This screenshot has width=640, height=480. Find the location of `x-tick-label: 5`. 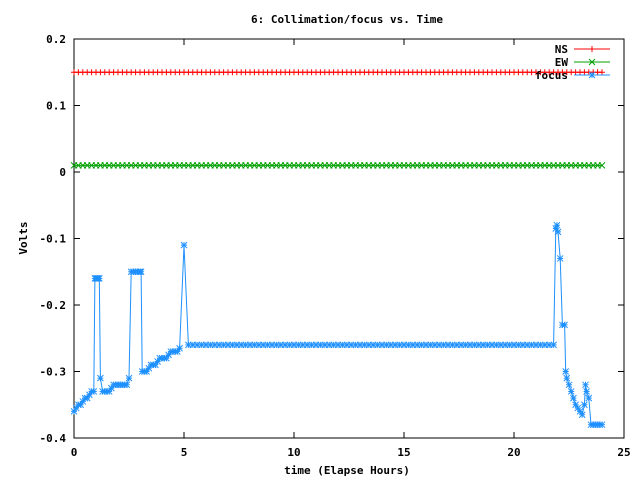

x-tick-label: 5 is located at coordinates (184, 452).